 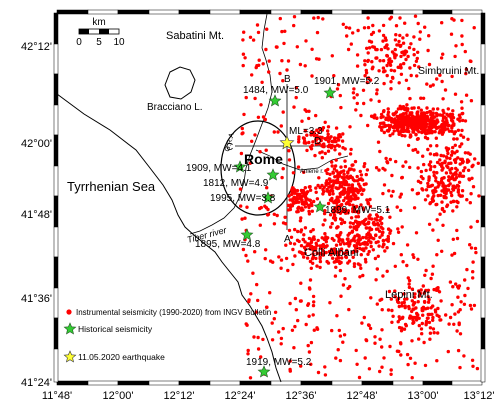 What do you see at coordinates (306, 131) in the screenshot?
I see `earthquake-magnitude-label: ML=3.3` at bounding box center [306, 131].